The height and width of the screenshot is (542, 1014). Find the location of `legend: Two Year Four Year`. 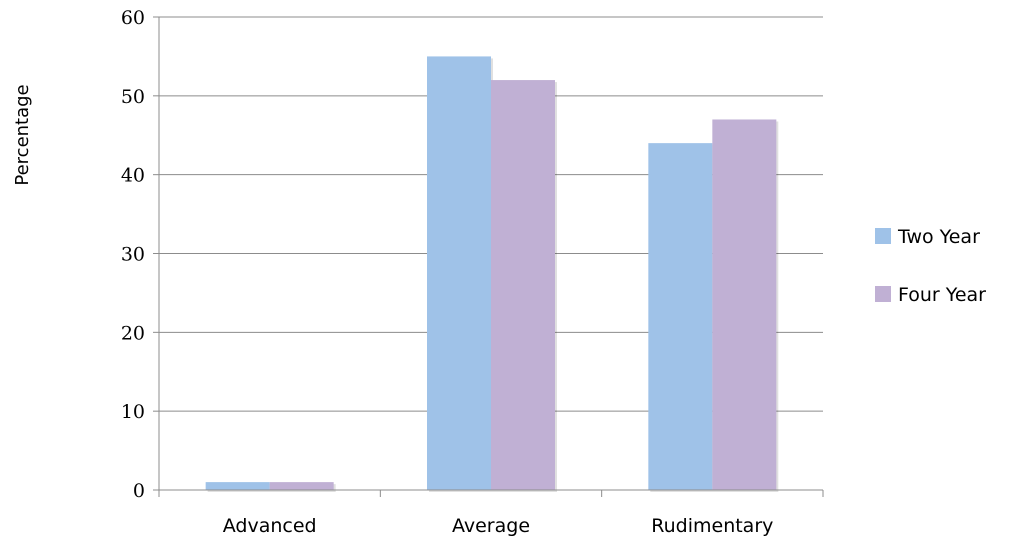

legend: Two Year Four Year is located at coordinates (930, 266).